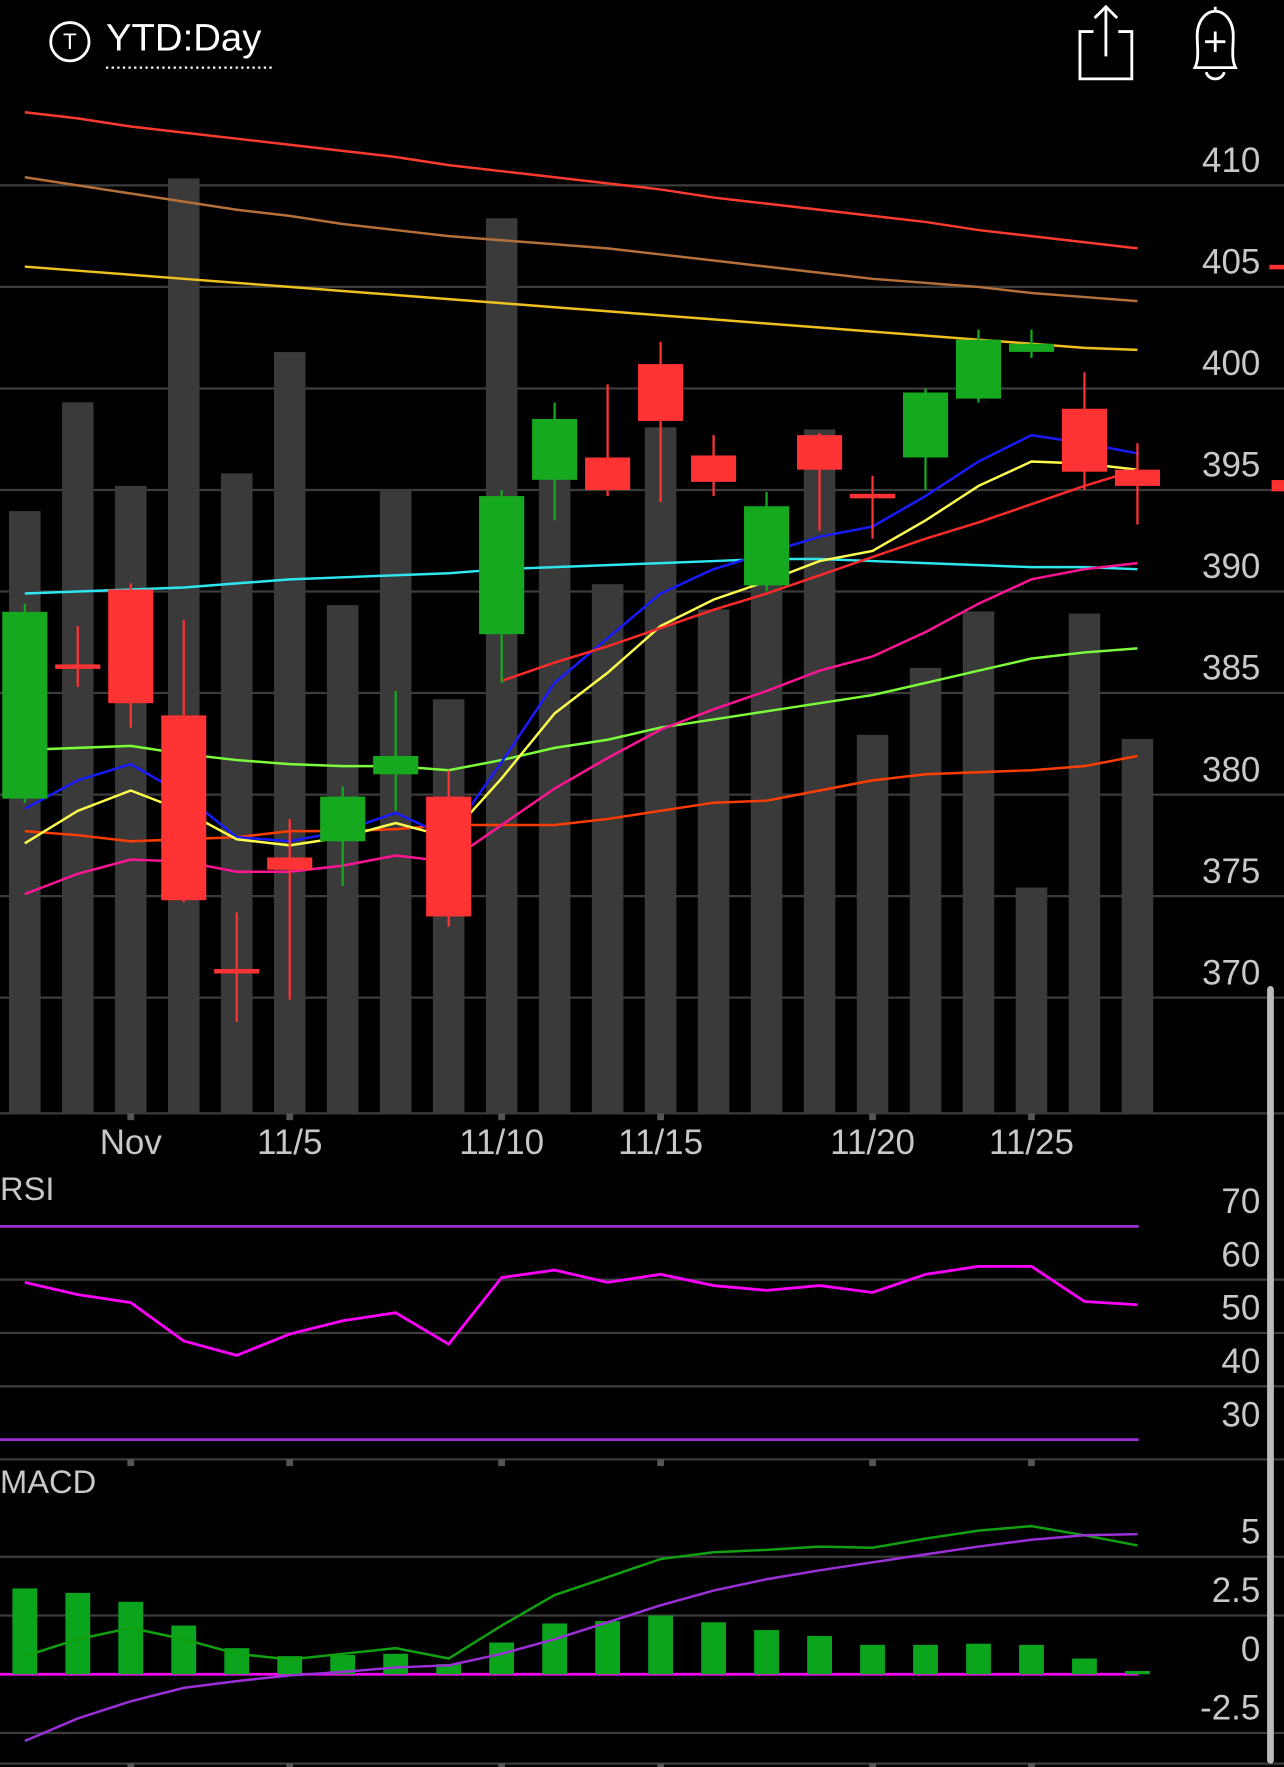 This screenshot has width=1284, height=1767. I want to click on share-icon, so click(1106, 42).